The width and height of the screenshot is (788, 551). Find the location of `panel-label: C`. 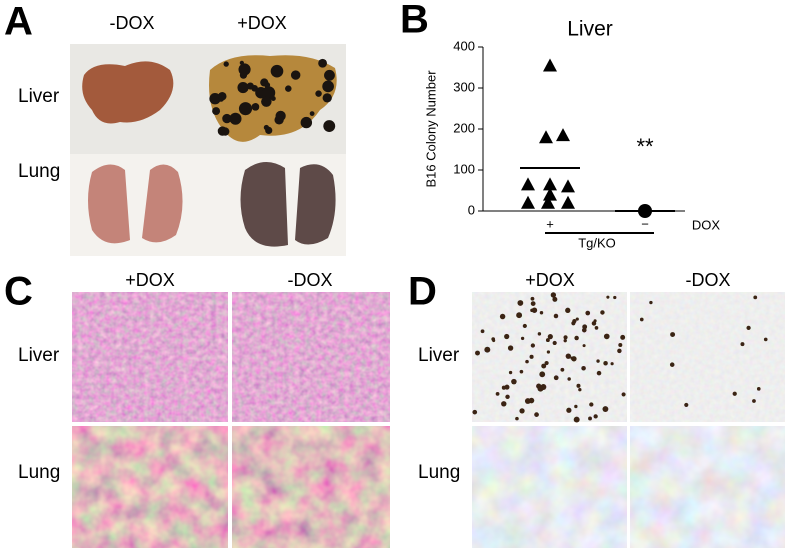

panel-label: C is located at coordinates (18, 292).